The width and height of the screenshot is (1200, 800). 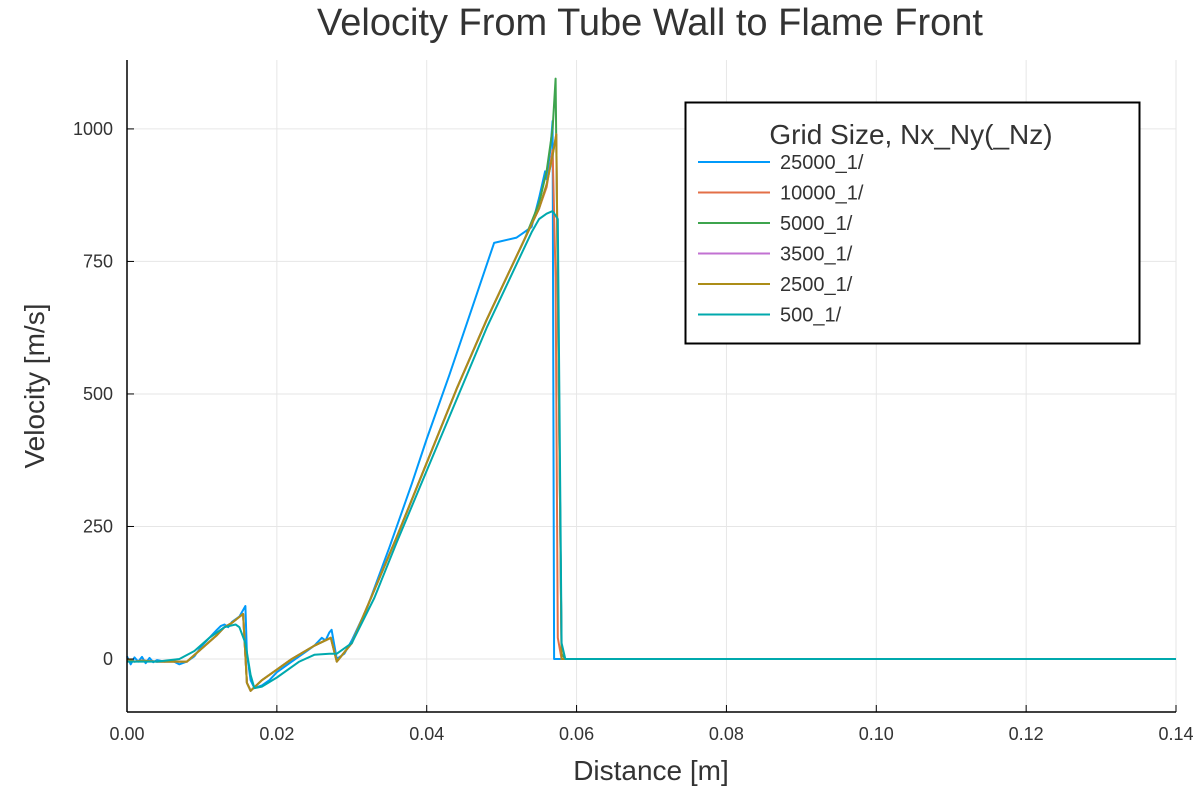 What do you see at coordinates (576, 734) in the screenshot?
I see `x-tick-label: 0.06` at bounding box center [576, 734].